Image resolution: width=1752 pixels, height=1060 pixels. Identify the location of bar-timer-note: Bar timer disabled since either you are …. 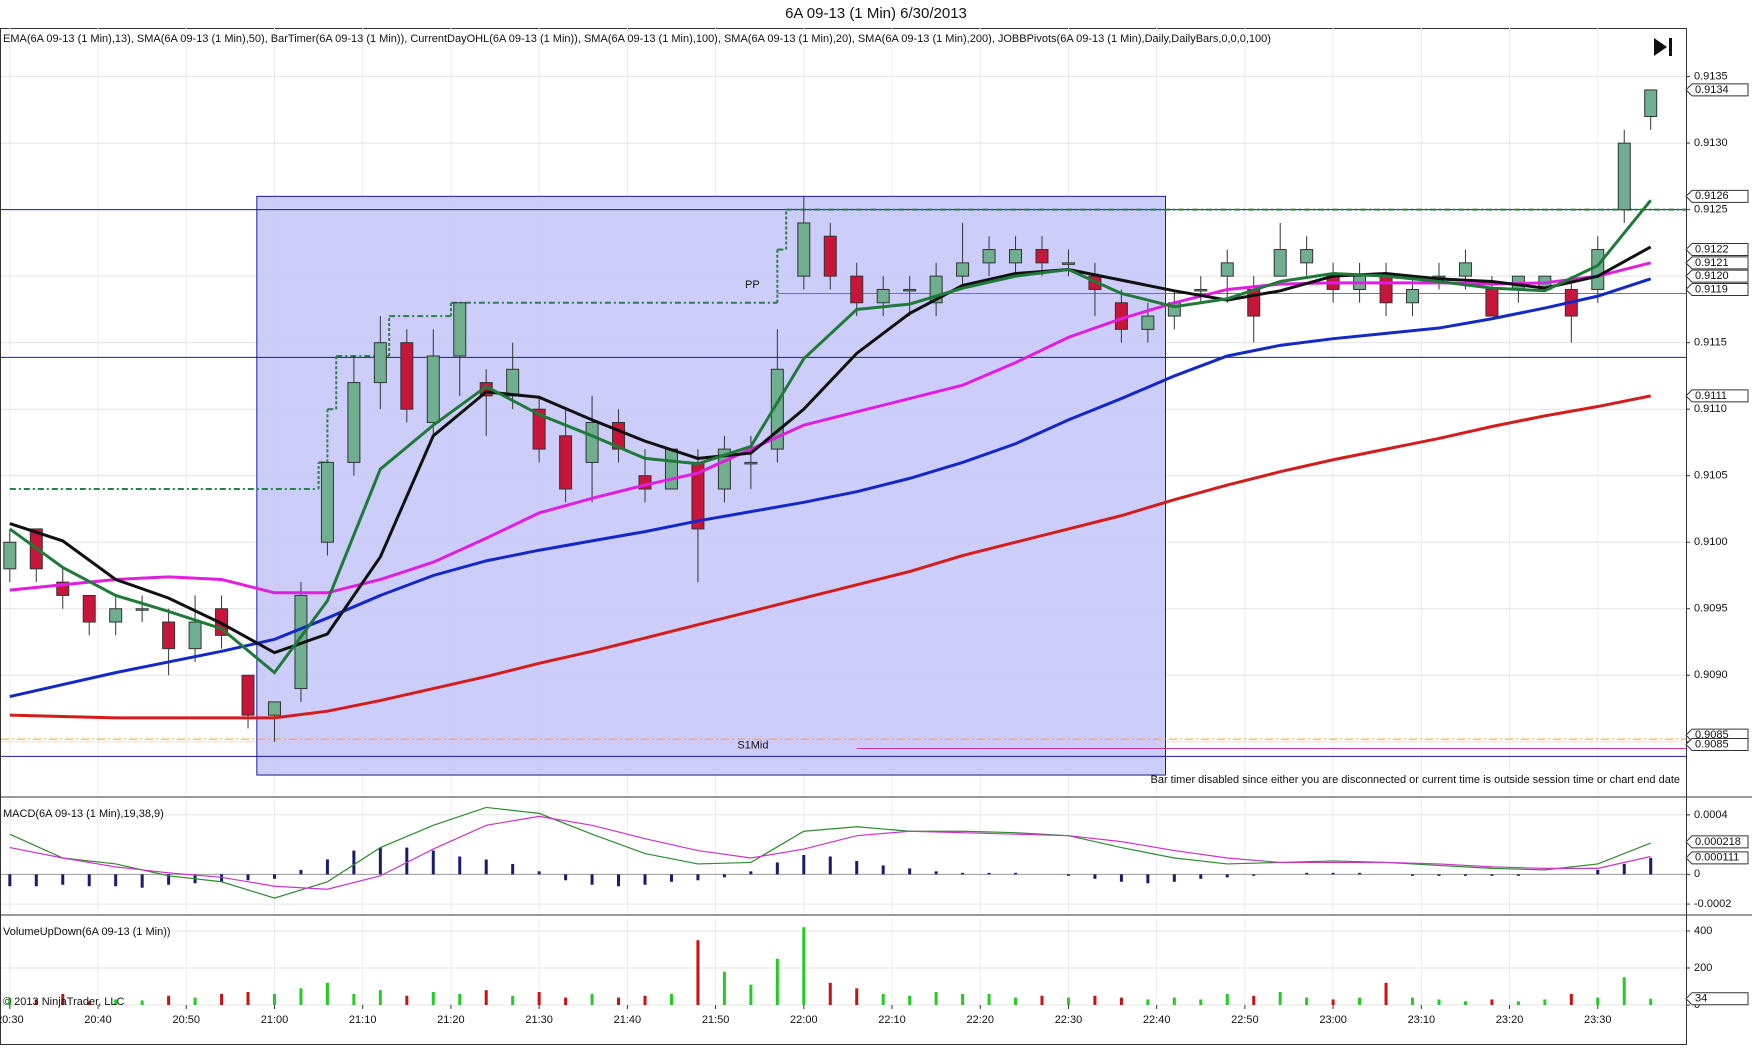
(1416, 780).